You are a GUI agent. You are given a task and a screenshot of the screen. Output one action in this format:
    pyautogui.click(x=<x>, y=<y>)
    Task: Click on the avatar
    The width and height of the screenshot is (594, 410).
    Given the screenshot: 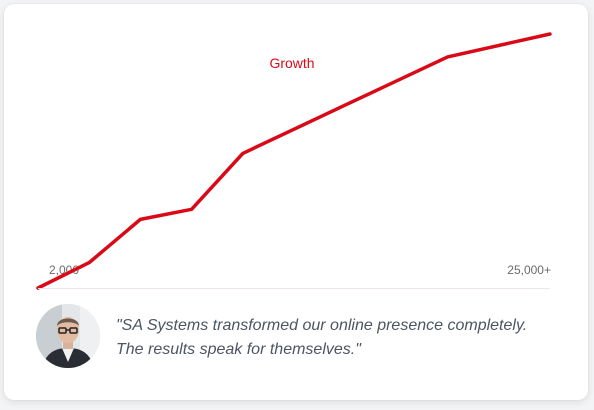 What is the action you would take?
    pyautogui.click(x=68, y=336)
    